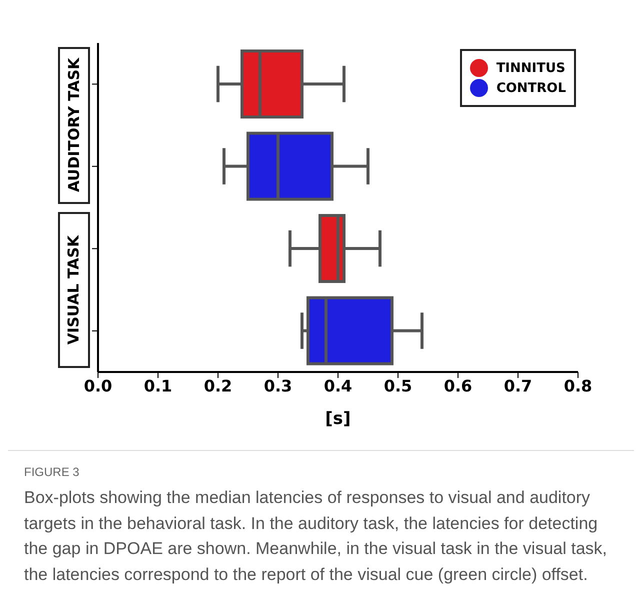 Image resolution: width=642 pixels, height=612 pixels. I want to click on x-tick-label: 0.6, so click(458, 386).